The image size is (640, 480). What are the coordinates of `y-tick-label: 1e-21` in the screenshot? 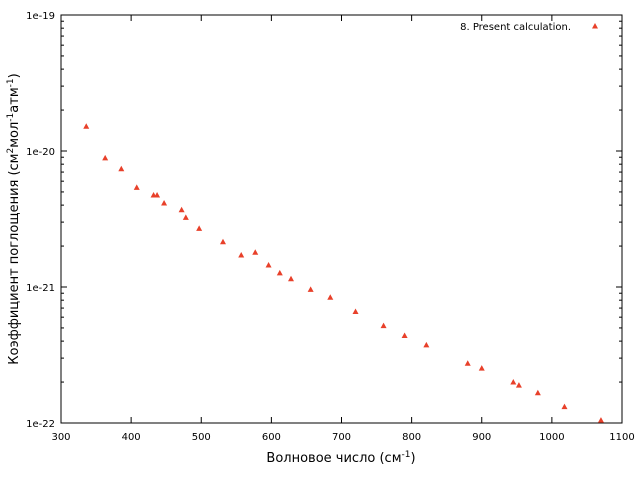 It's located at (40, 288).